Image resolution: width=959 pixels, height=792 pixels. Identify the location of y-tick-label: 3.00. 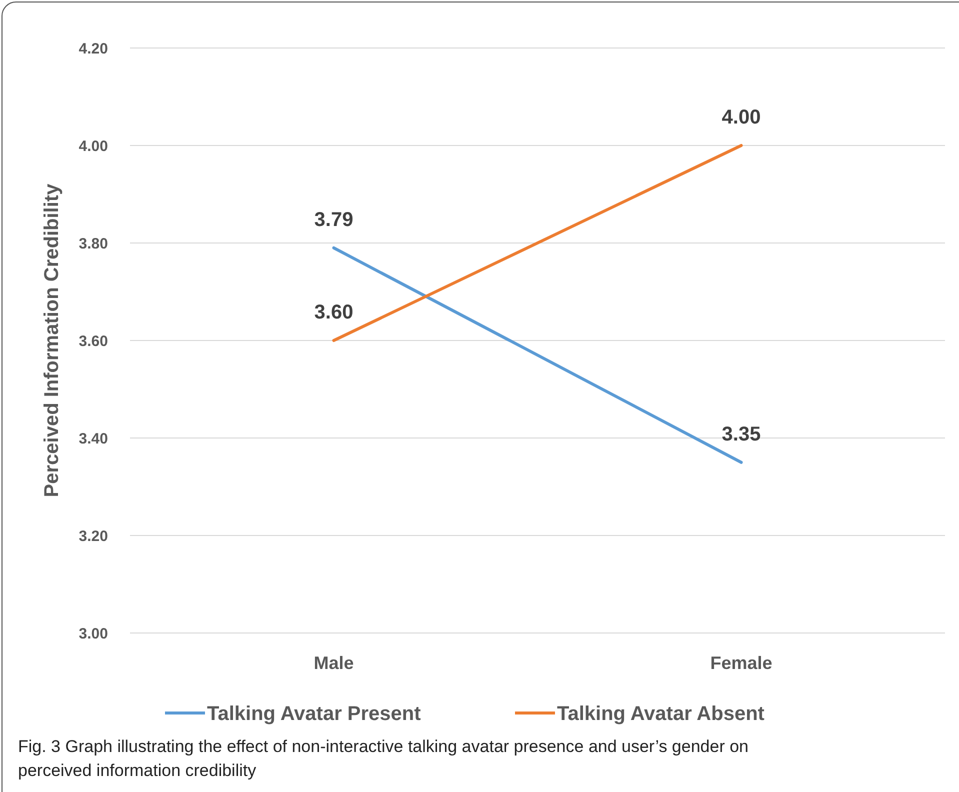
(93, 633).